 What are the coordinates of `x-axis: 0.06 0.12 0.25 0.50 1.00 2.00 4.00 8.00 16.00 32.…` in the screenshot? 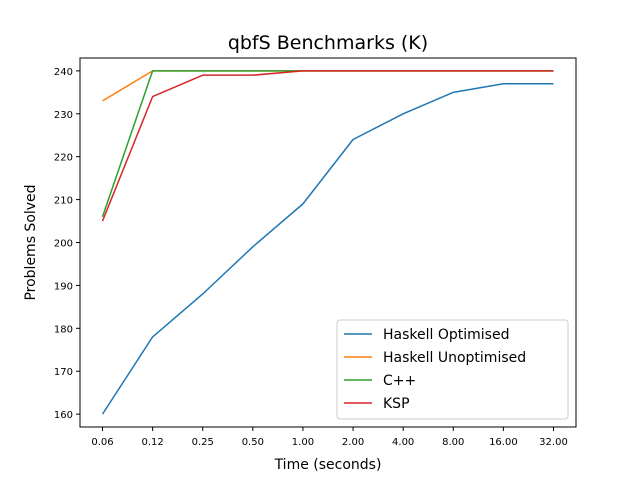 It's located at (329, 437).